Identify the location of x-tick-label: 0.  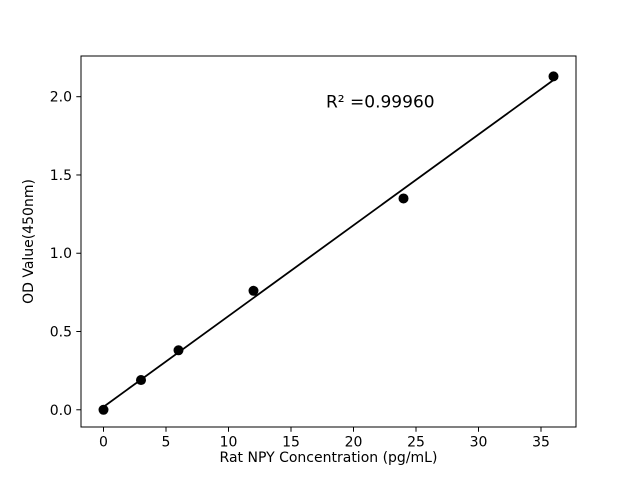
(103, 443).